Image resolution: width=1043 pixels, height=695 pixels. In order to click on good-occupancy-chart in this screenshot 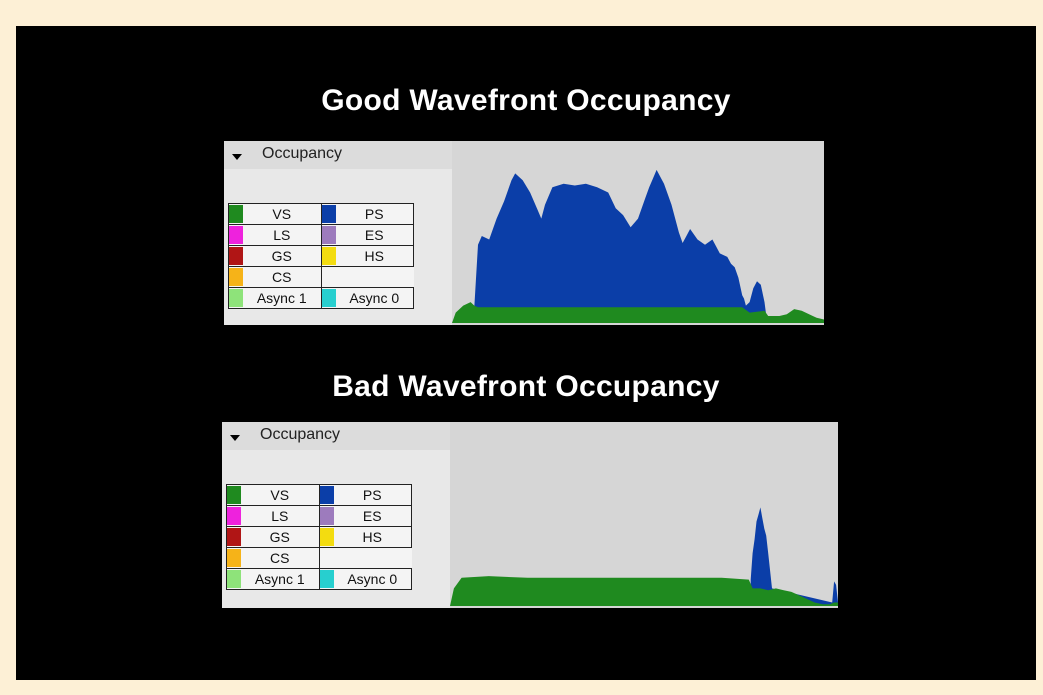, I will do `click(638, 246)`.